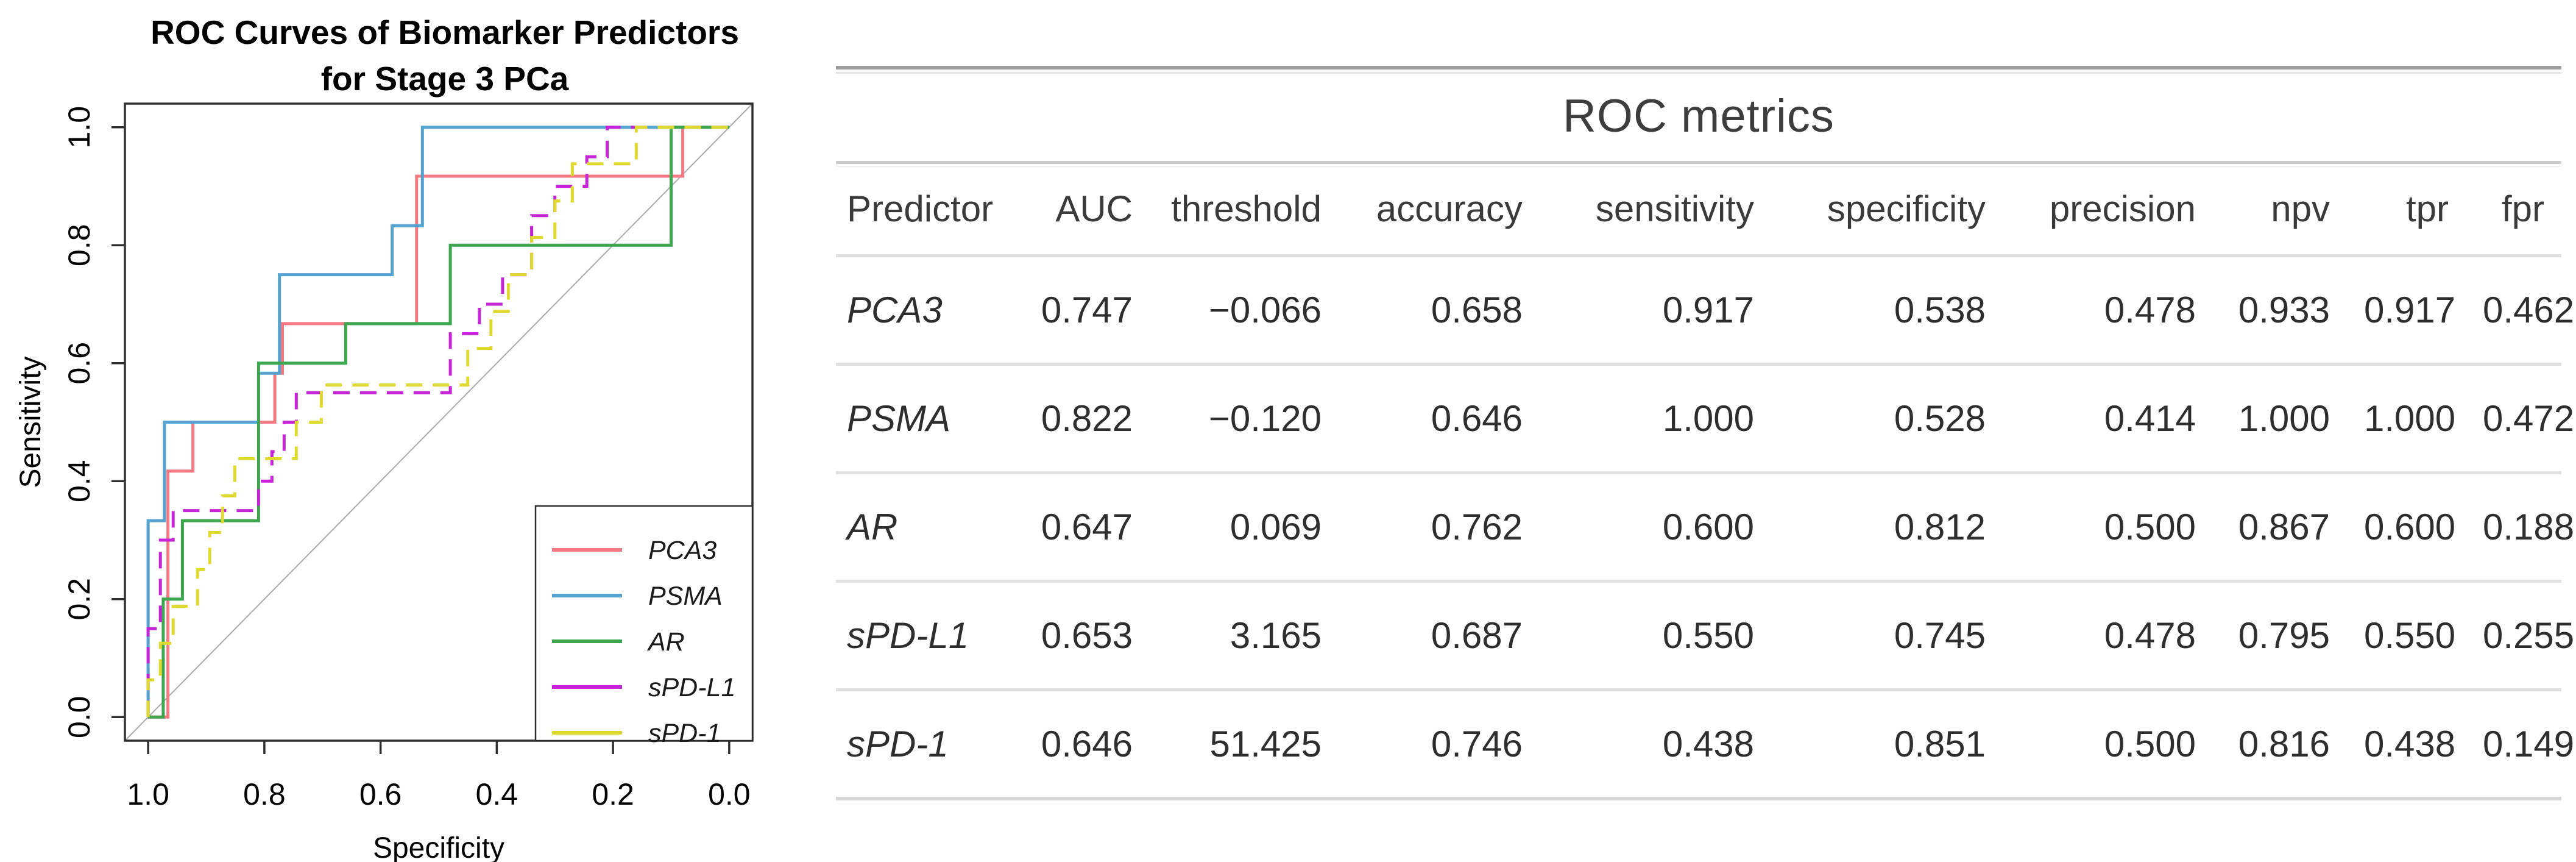  I want to click on table-title-rule, so click(1698, 164).